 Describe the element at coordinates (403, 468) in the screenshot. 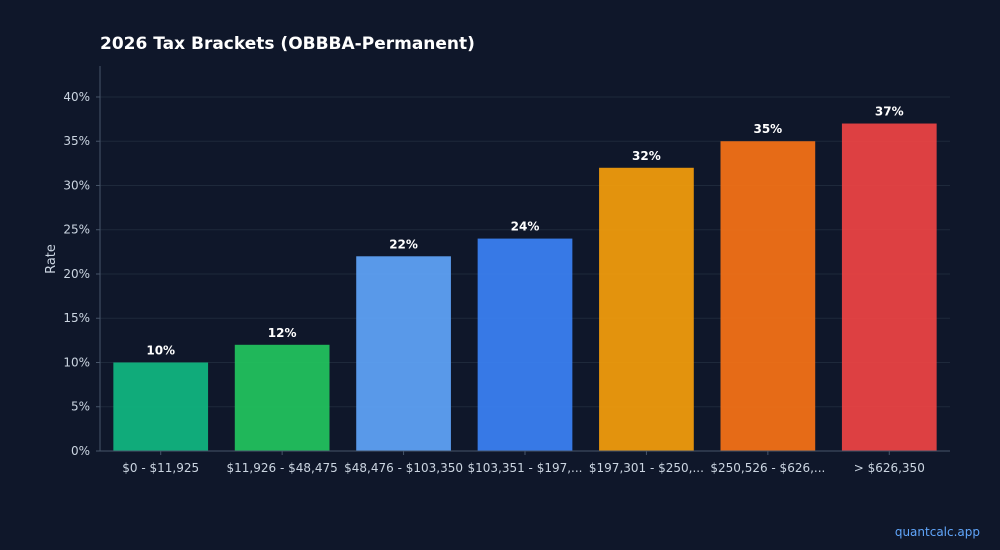

I see `x-tick-label: $48,476 - $103,350` at that location.